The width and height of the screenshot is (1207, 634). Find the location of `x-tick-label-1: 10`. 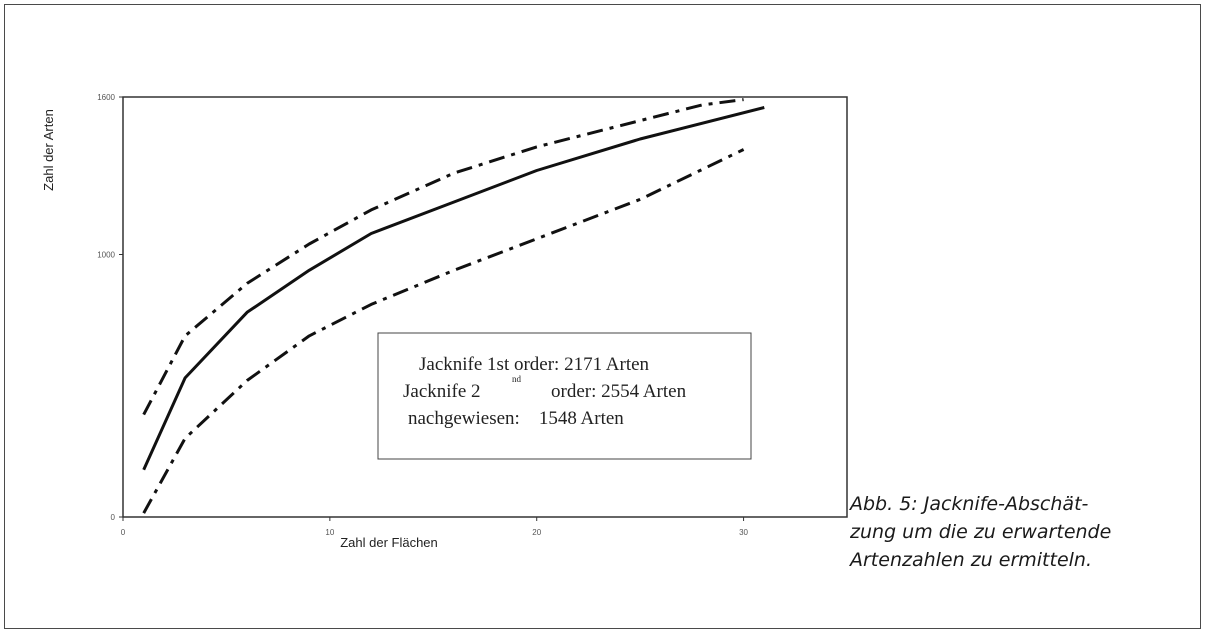

x-tick-label-1: 10 is located at coordinates (329, 532).